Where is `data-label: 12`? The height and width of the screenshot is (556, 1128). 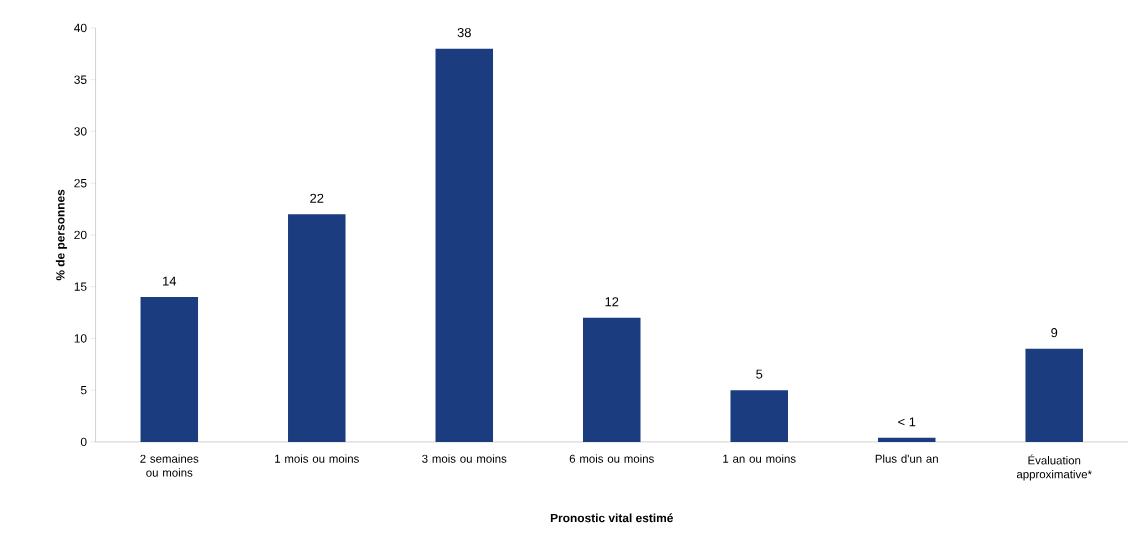 data-label: 12 is located at coordinates (612, 302).